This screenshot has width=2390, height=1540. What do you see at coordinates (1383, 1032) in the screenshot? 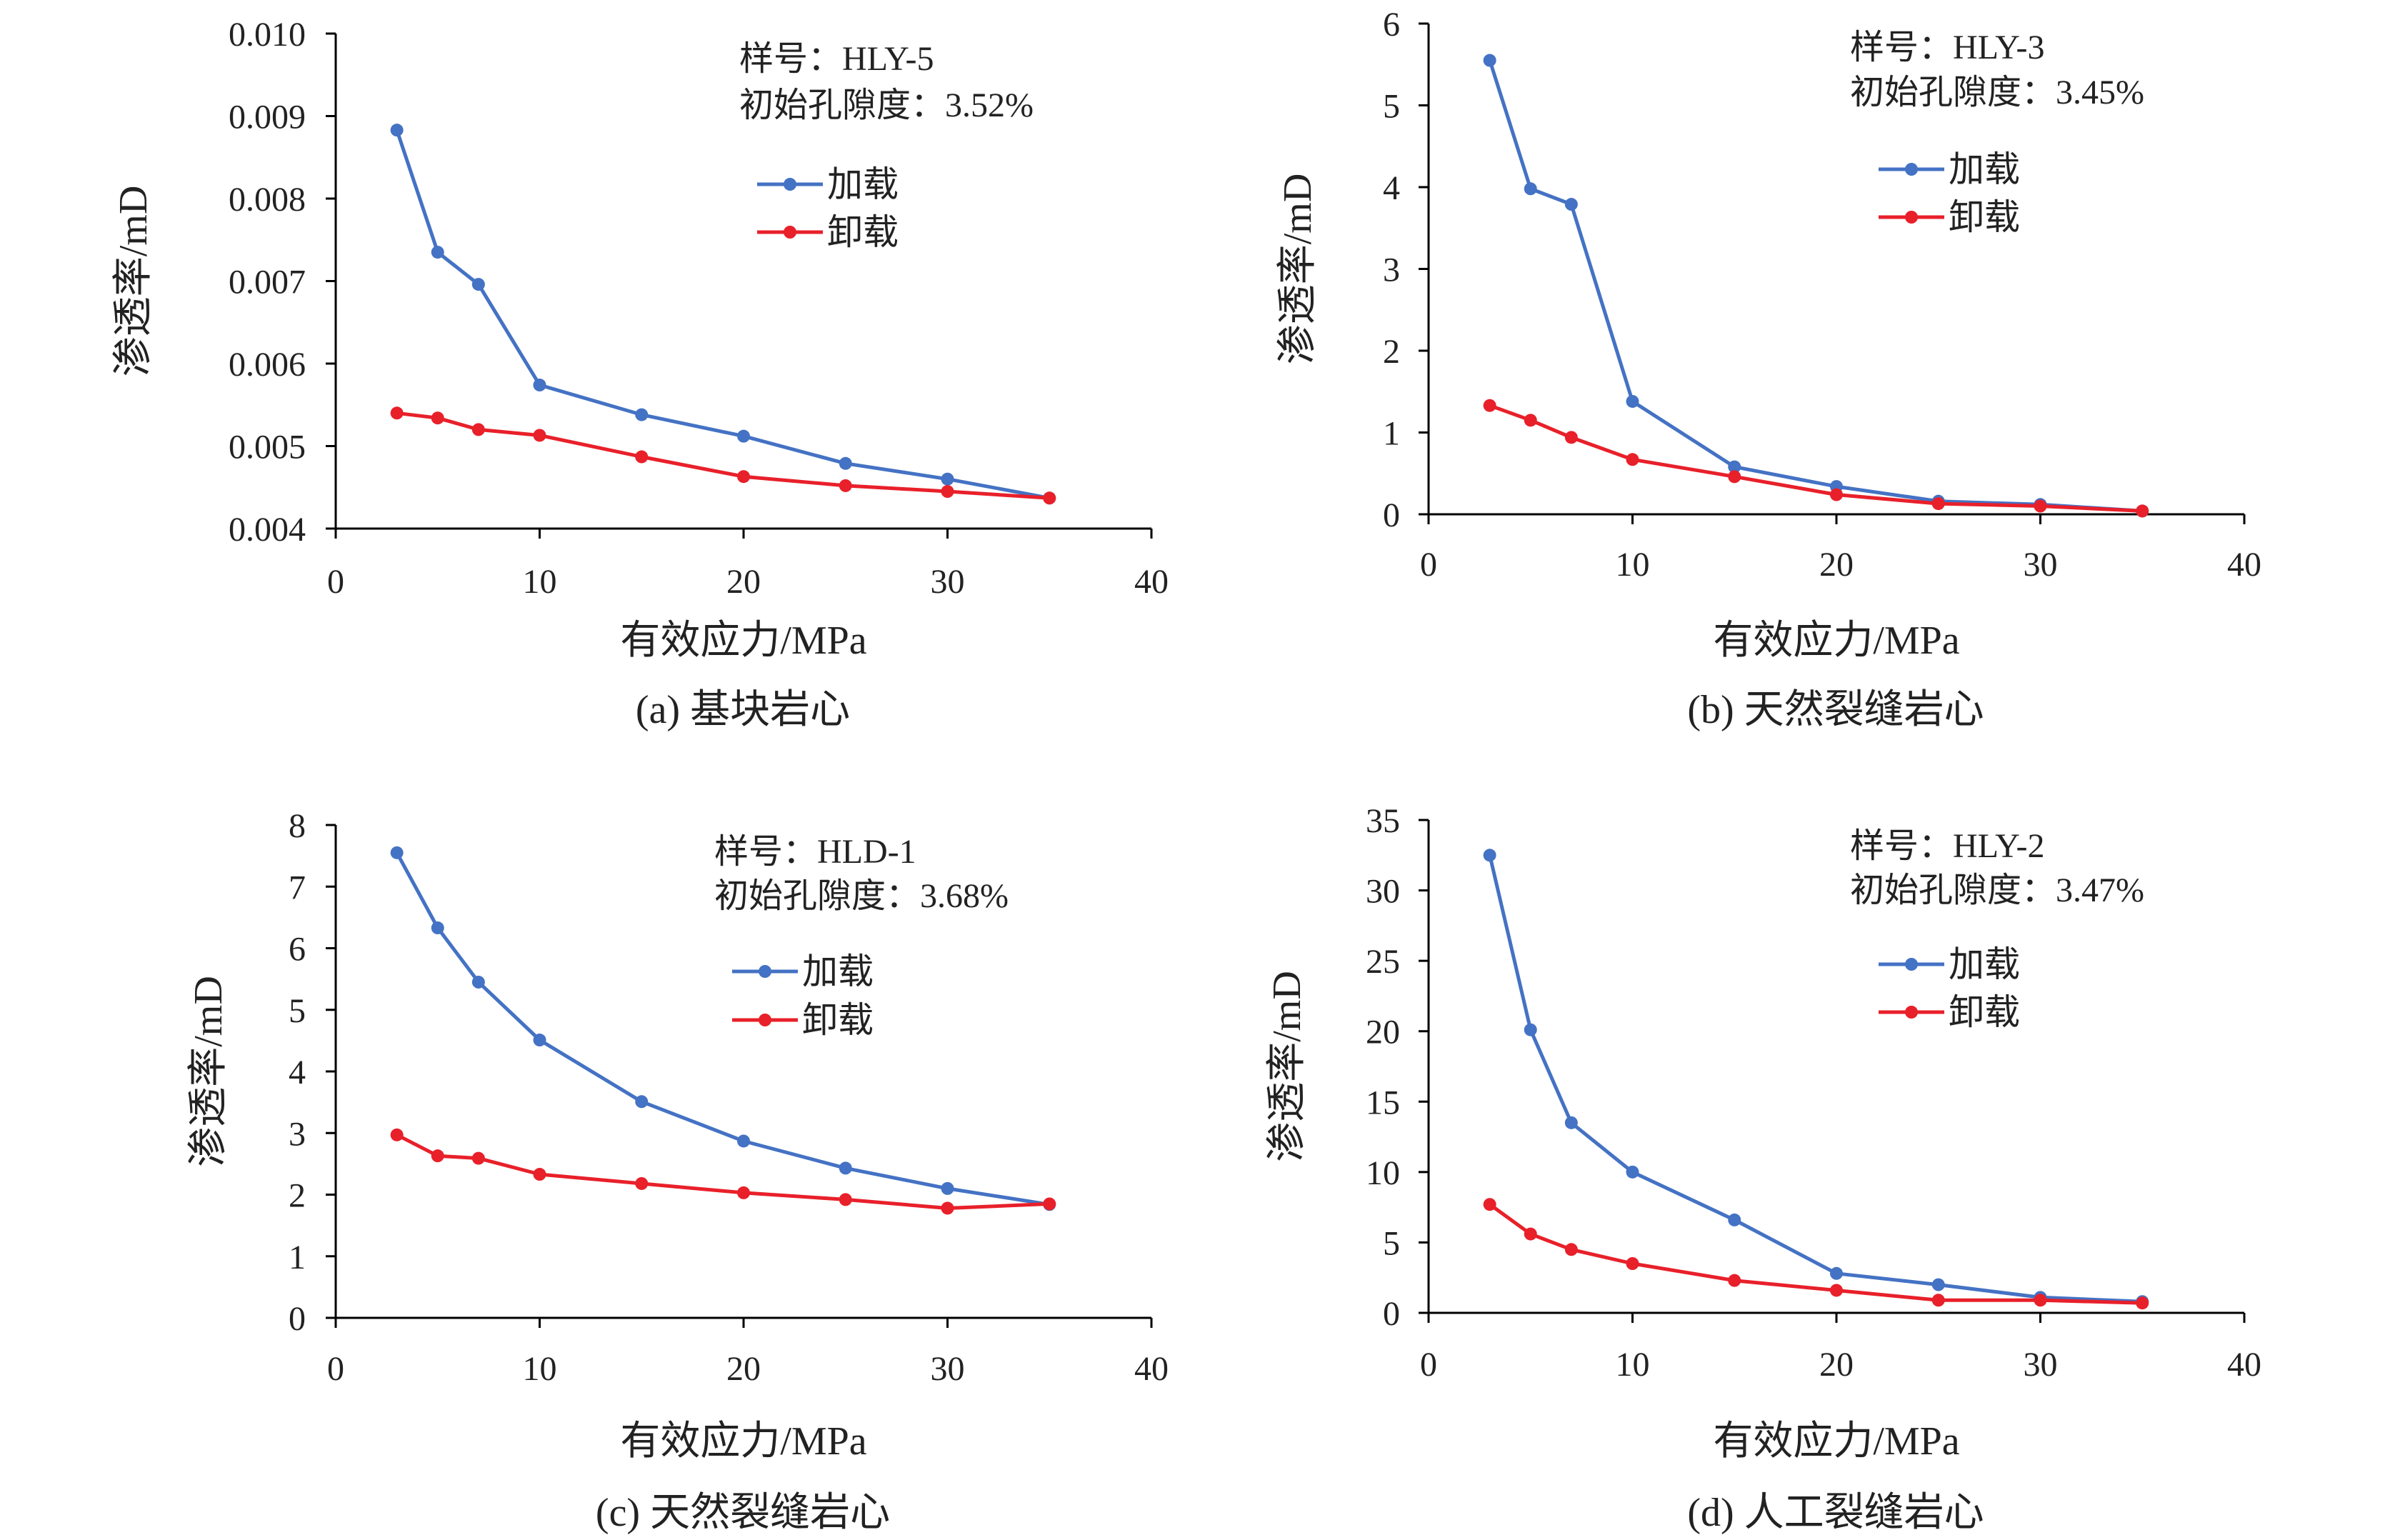
I see `y-tick-label: 20` at bounding box center [1383, 1032].